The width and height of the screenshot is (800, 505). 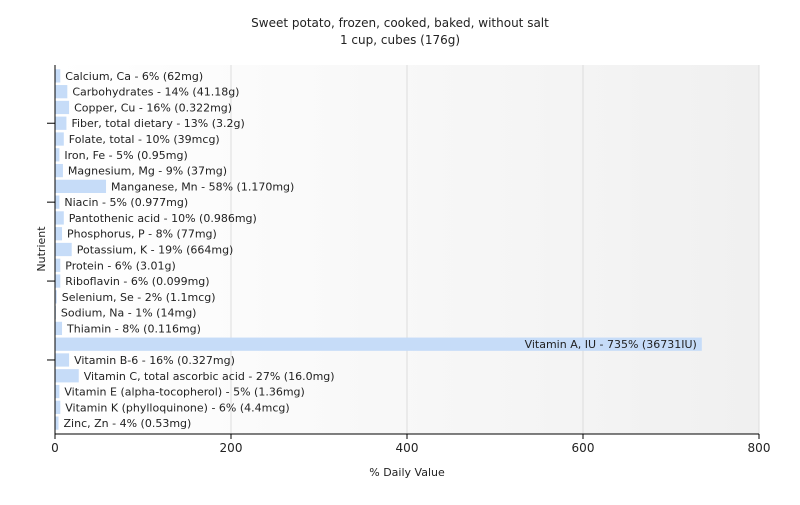 I want to click on bar-label: Sodium, Na - 1% (14mg), so click(x=129, y=313).